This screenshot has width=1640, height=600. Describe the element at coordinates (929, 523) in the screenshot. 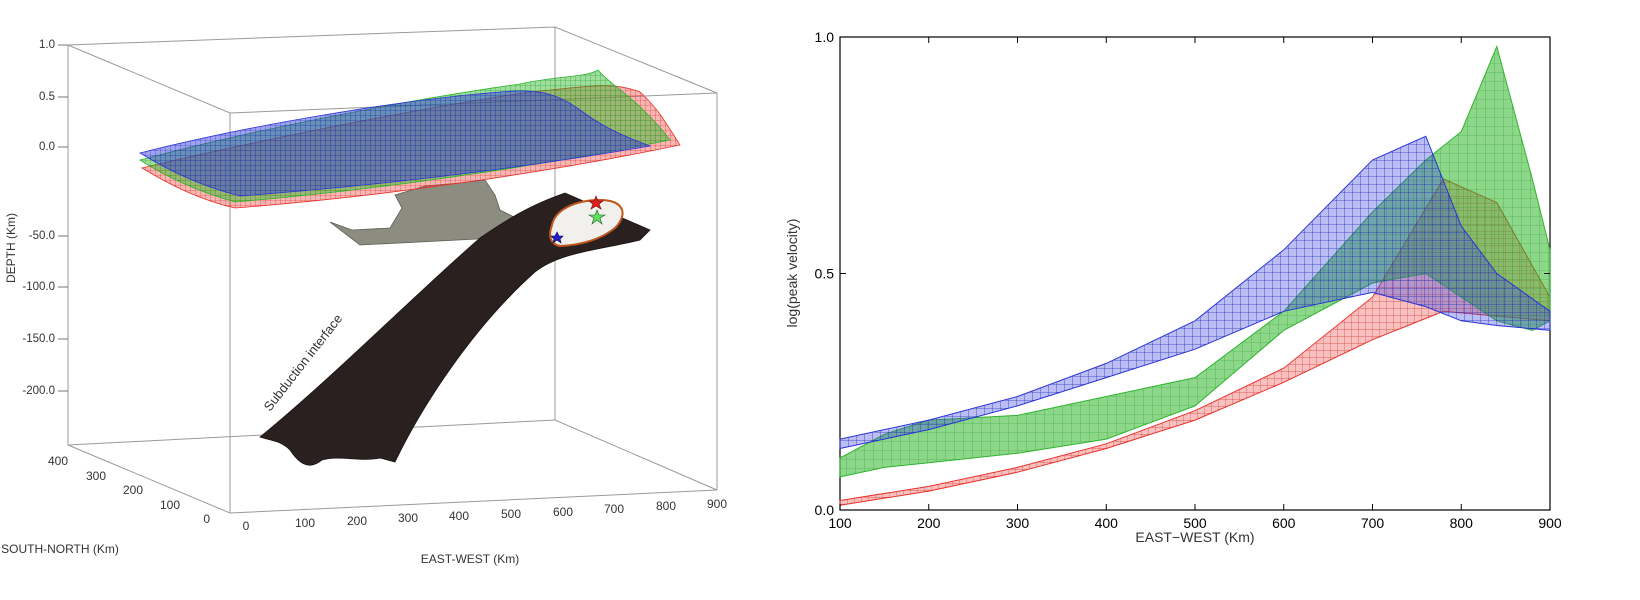

I see `r-x-tick-label: 200` at that location.